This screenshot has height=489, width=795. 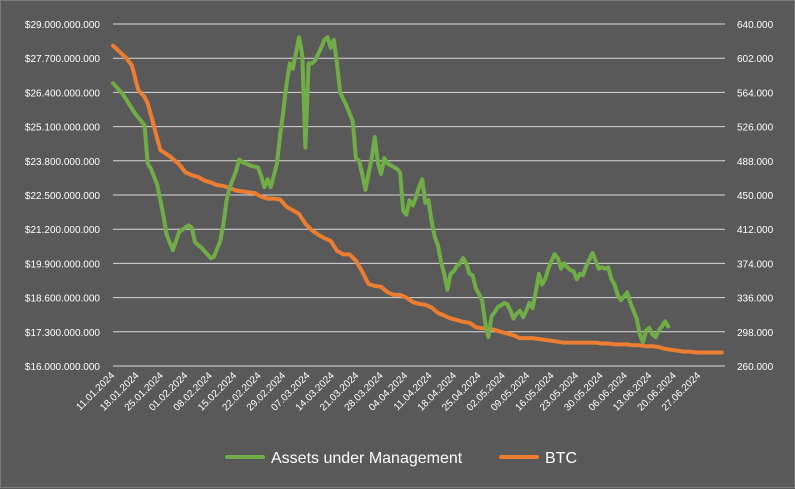 What do you see at coordinates (561, 458) in the screenshot?
I see `legend-label-btc: BTC` at bounding box center [561, 458].